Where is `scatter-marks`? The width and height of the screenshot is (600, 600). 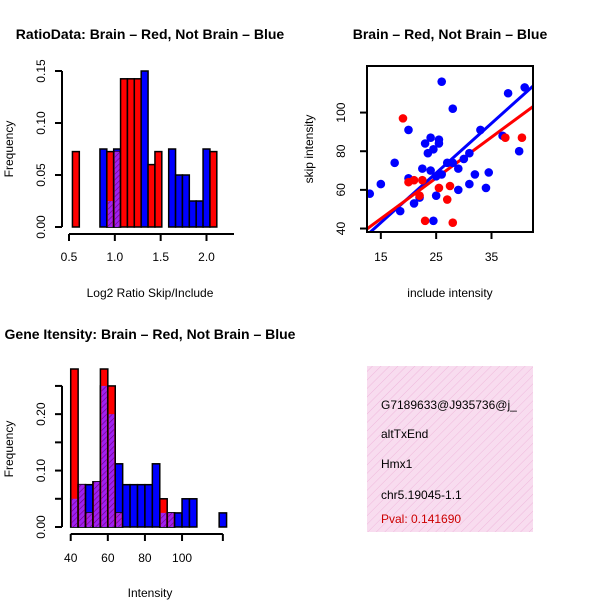 scatter-marks is located at coordinates (450, 154).